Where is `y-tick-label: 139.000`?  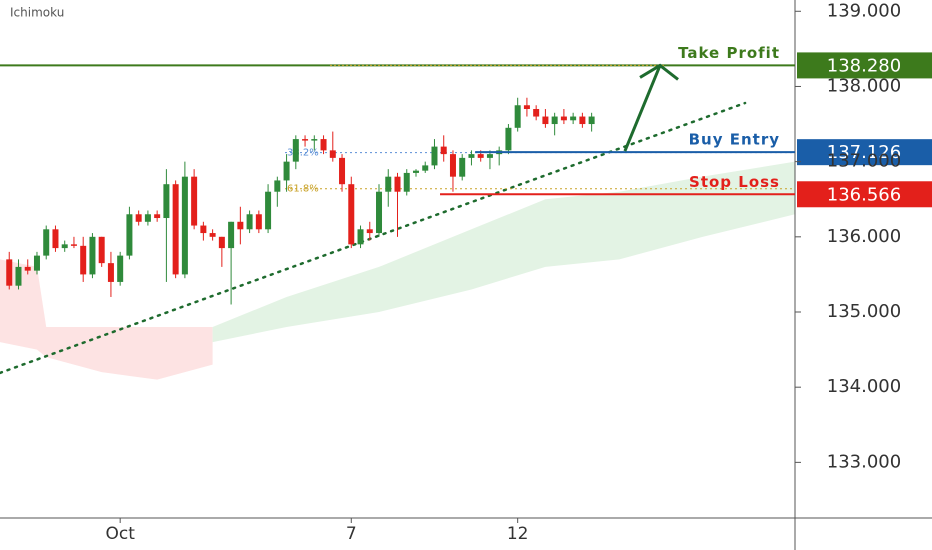
y-tick-label: 139.000 is located at coordinates (864, 10).